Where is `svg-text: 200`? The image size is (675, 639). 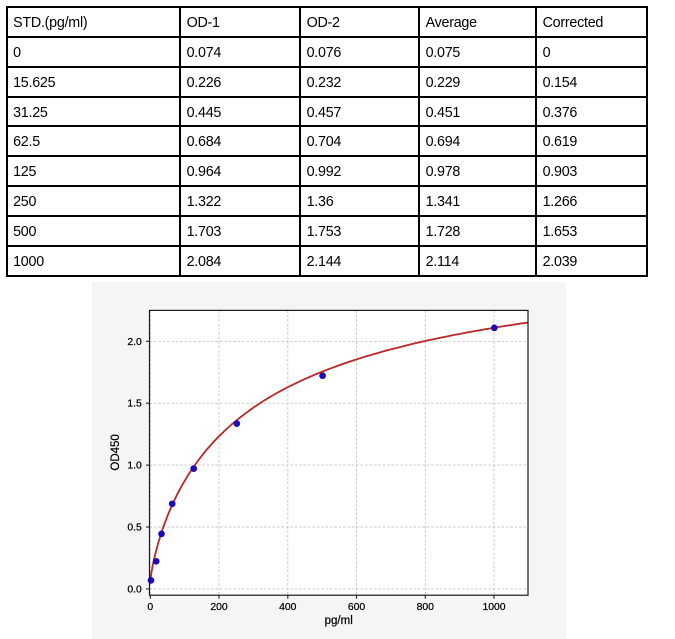
svg-text: 200 is located at coordinates (219, 607).